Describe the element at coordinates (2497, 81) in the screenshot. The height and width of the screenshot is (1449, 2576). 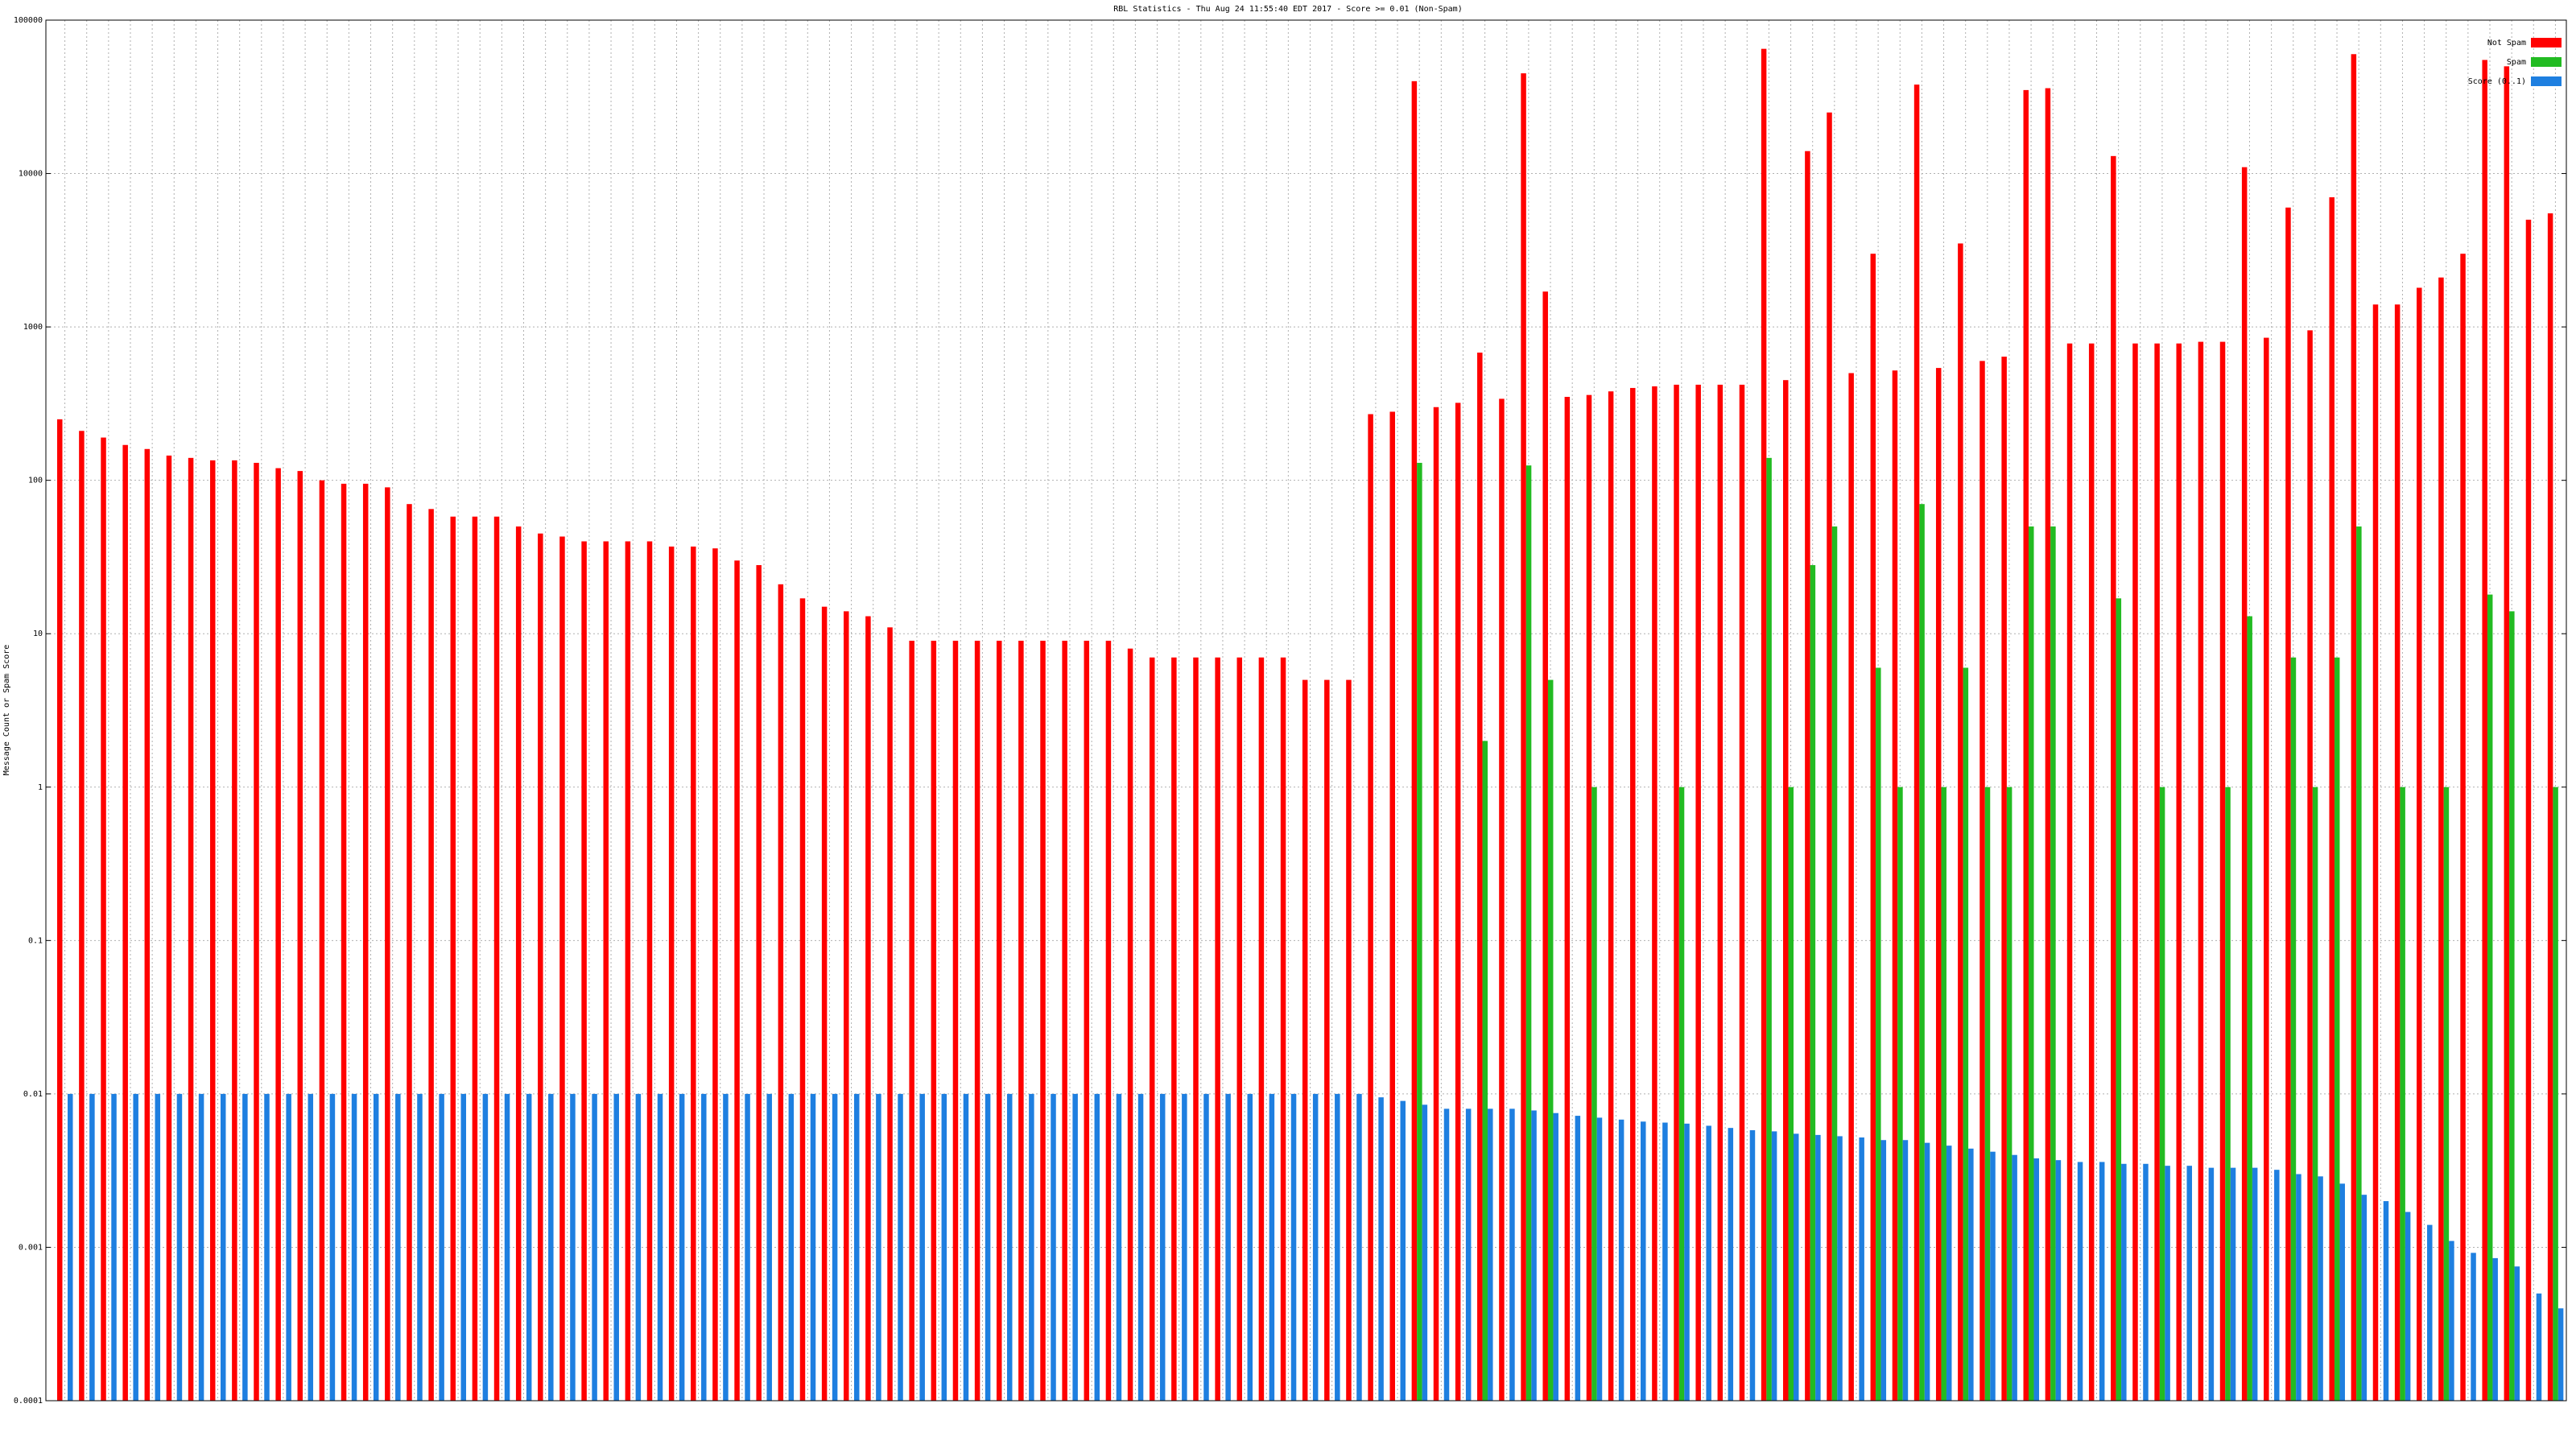
I see `legend-label: Score (0..1)` at that location.